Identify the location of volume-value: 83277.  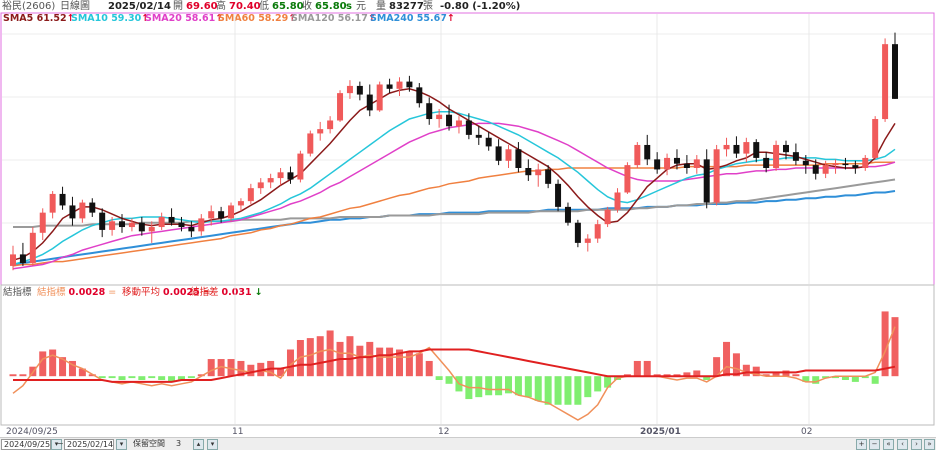
(406, 6).